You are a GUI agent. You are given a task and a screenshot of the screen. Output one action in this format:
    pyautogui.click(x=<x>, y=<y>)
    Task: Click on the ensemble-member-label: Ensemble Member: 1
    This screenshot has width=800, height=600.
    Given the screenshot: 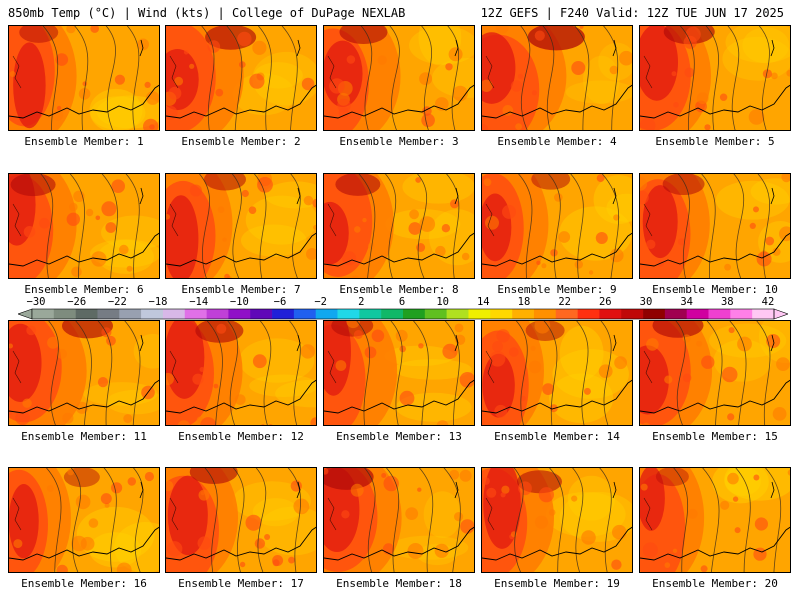 What is the action you would take?
    pyautogui.click(x=84, y=141)
    